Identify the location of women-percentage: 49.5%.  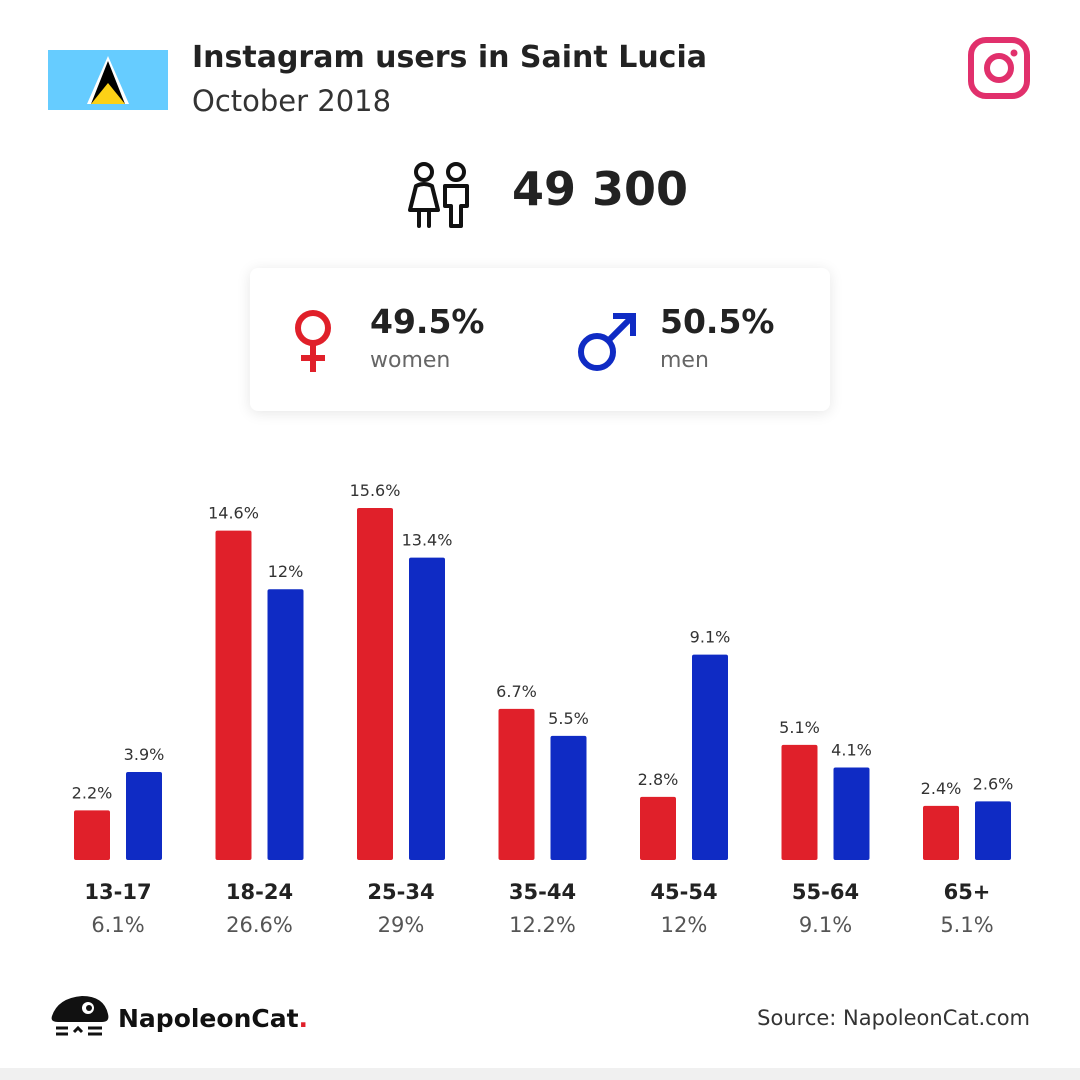
(427, 321).